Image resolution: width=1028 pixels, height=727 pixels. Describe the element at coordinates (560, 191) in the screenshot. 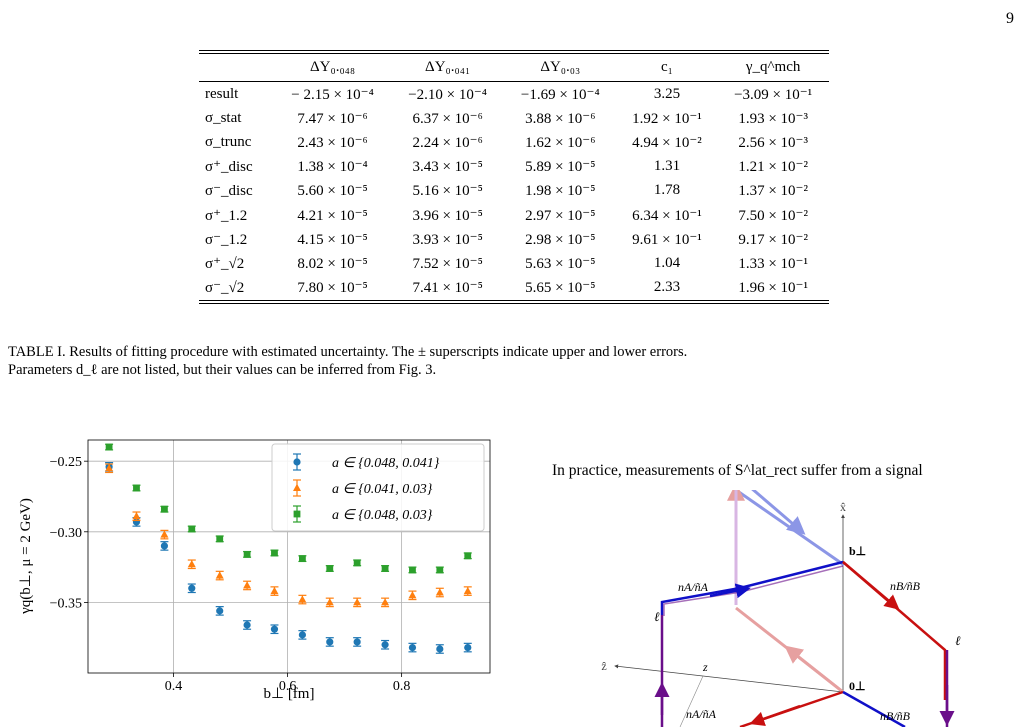

I see `table-cell: 1.98 × 10⁻⁵` at that location.